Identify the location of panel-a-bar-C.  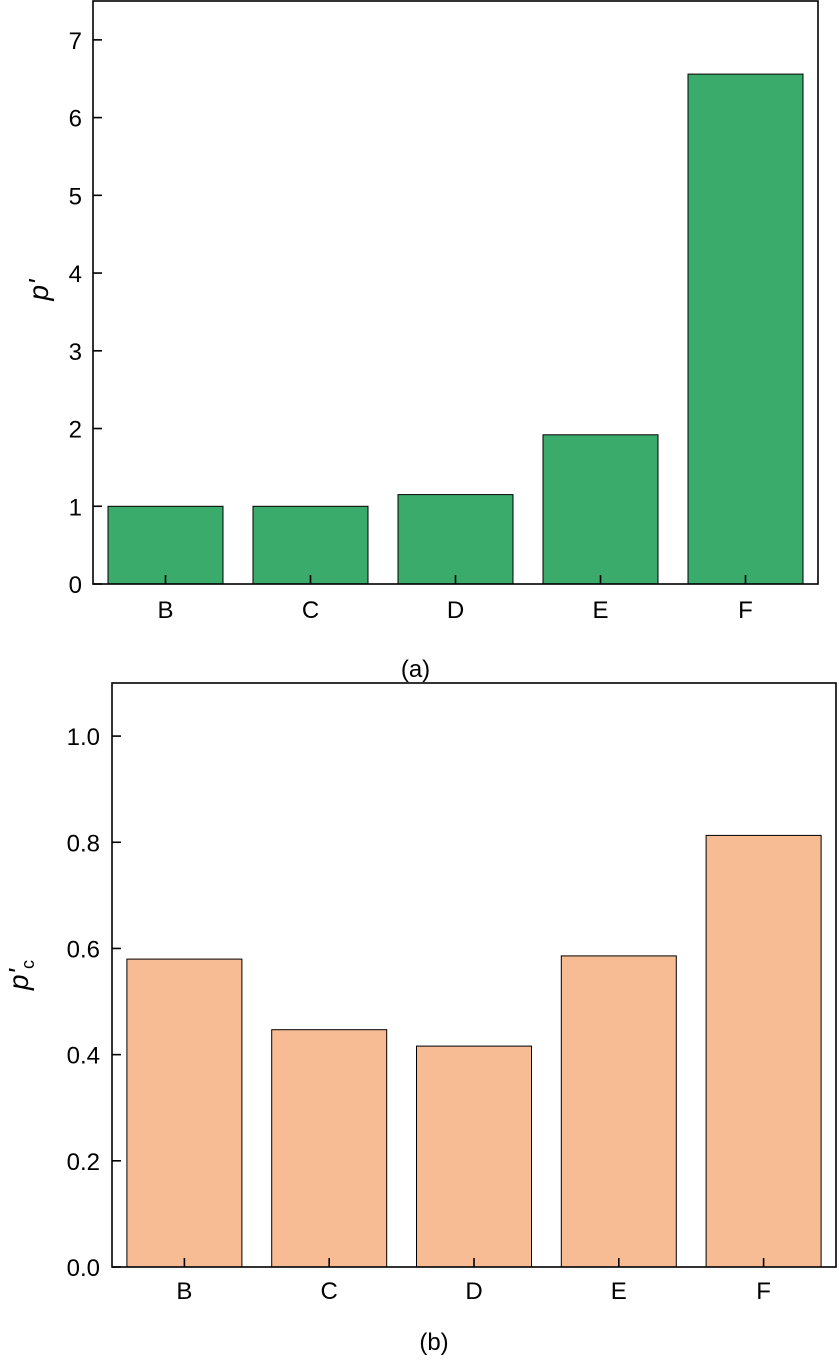
(310, 545).